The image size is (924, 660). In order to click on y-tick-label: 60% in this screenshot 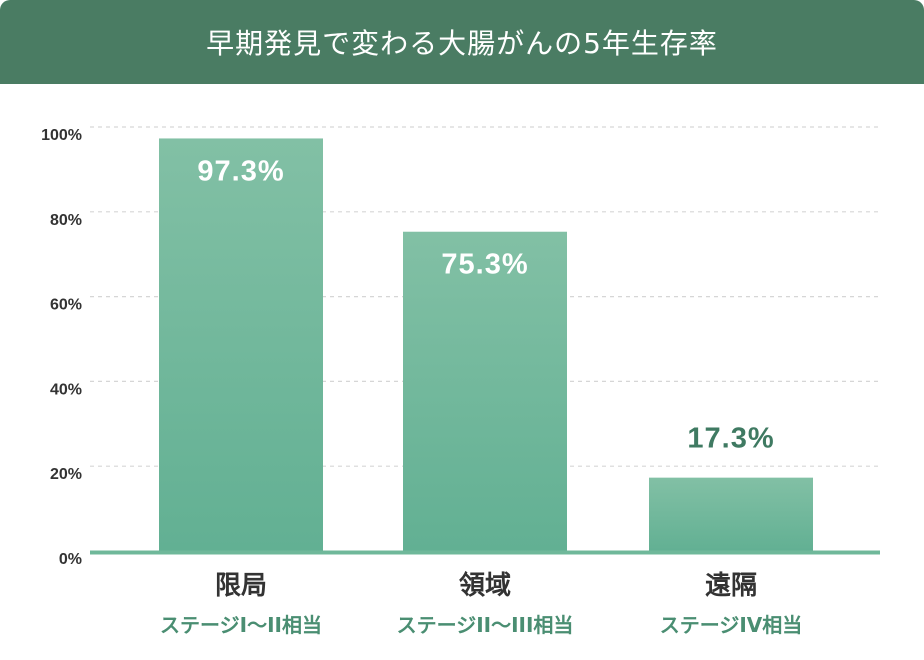, I will do `click(66, 305)`.